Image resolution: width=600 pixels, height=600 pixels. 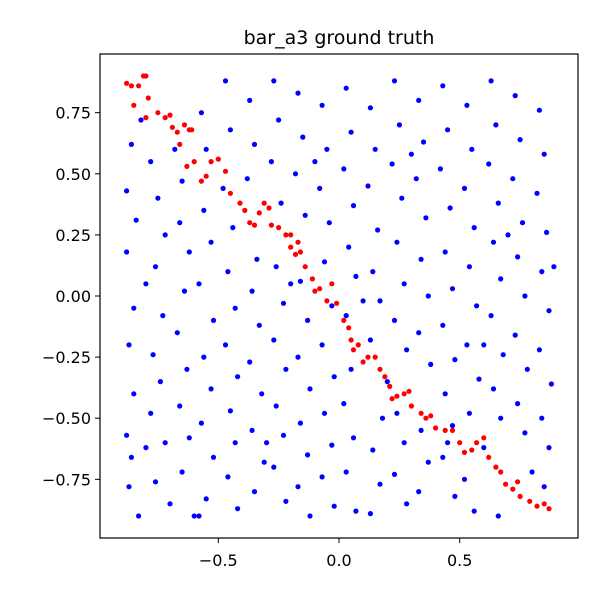 I want to click on x-axis: −0.5 0.0 0.5, so click(x=335, y=554).